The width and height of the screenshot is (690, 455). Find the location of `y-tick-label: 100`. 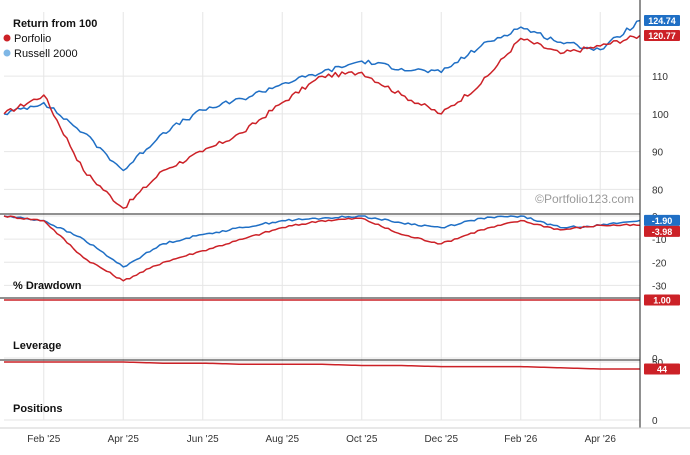

y-tick-label: 100 is located at coordinates (660, 115).